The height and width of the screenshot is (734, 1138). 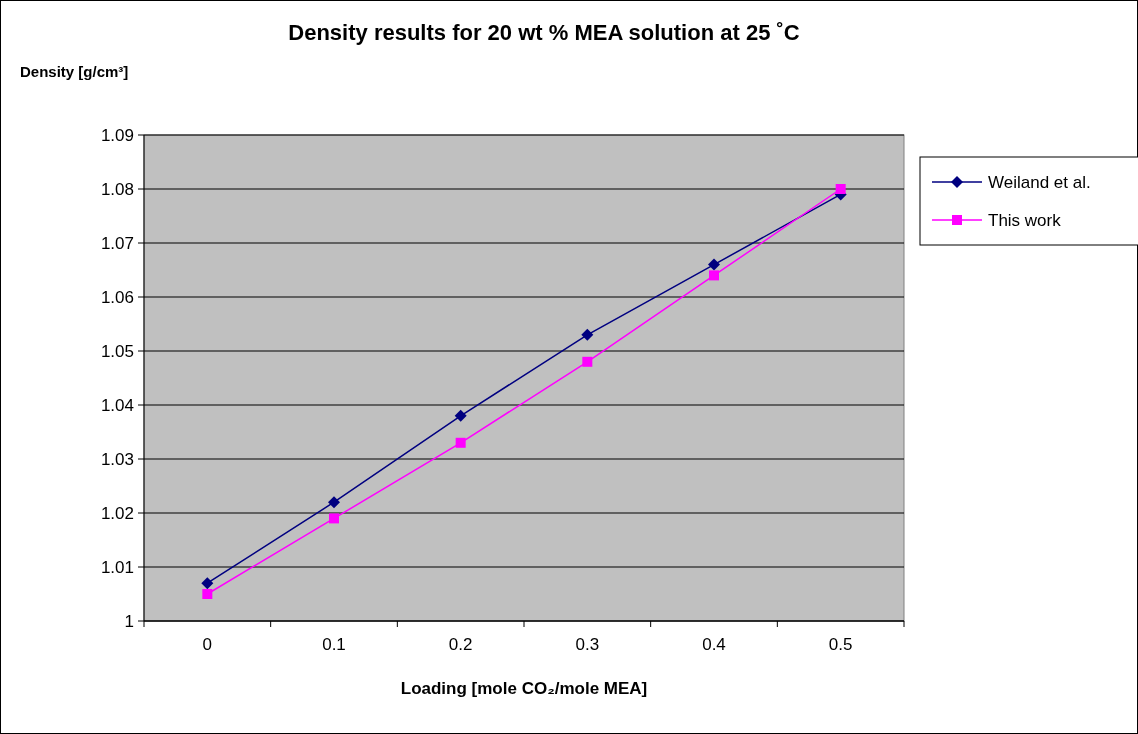 What do you see at coordinates (117, 297) in the screenshot?
I see `y-tick-label: 1.06` at bounding box center [117, 297].